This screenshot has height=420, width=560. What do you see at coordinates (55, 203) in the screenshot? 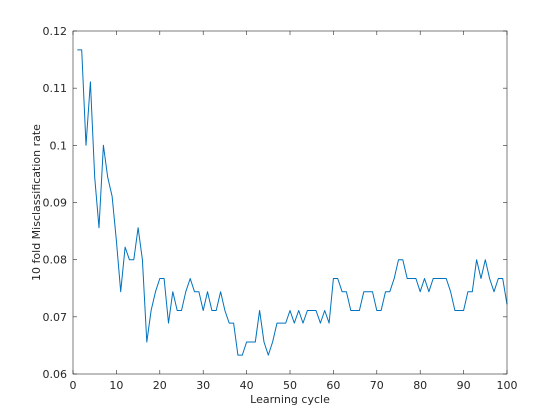
I see `y-tick-label: 0.09` at bounding box center [55, 203].